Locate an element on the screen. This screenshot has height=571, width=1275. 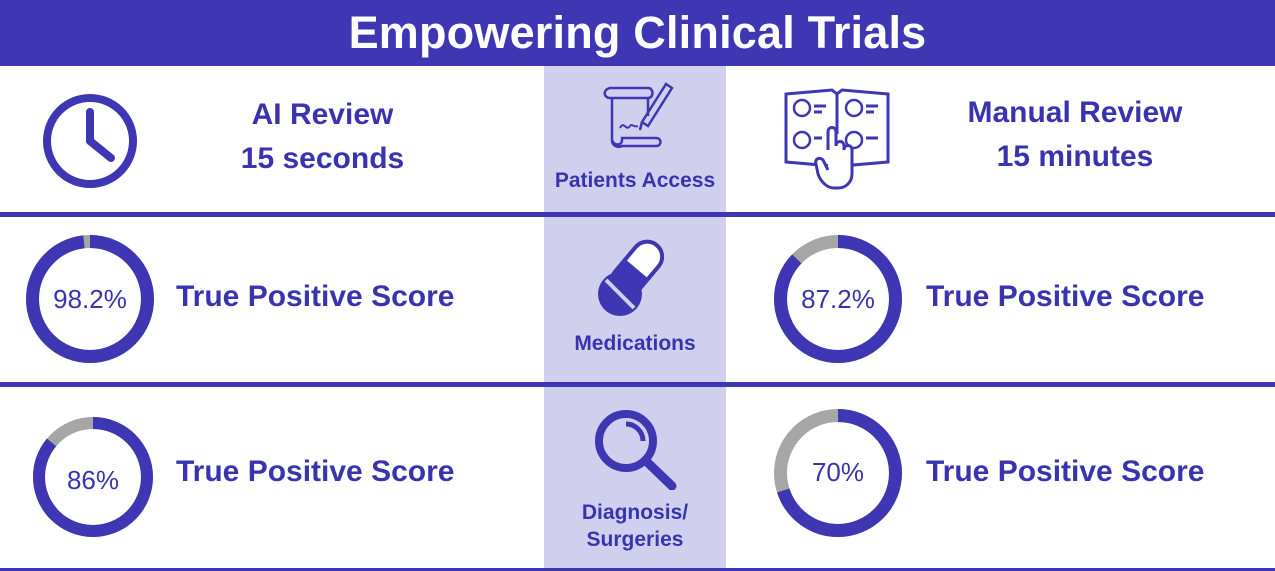
manual-diagnosis-ring is located at coordinates (838, 473).